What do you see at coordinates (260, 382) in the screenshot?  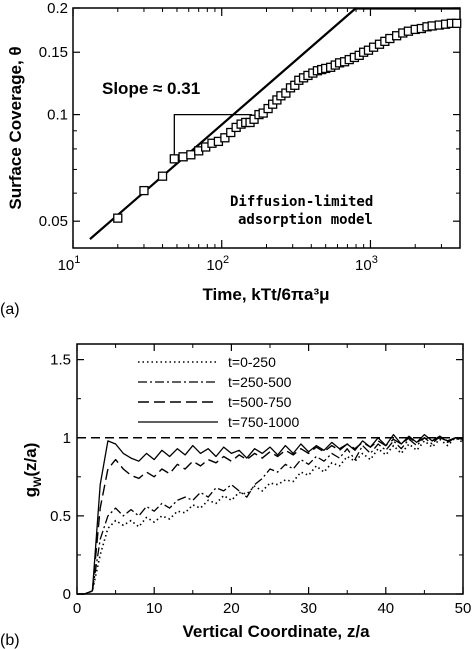 I see `legend-label-2: t=250-500` at bounding box center [260, 382].